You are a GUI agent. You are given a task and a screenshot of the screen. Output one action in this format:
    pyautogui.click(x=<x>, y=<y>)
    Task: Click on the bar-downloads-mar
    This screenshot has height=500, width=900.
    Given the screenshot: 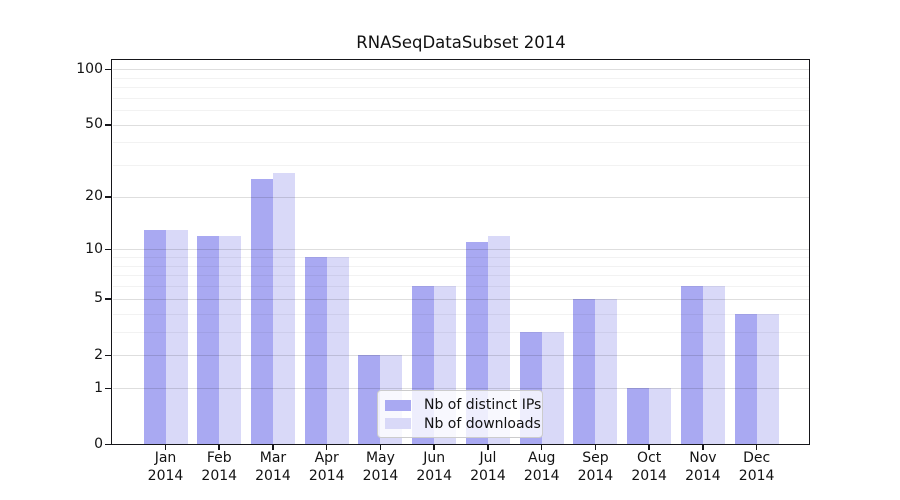 What is the action you would take?
    pyautogui.click(x=283, y=308)
    